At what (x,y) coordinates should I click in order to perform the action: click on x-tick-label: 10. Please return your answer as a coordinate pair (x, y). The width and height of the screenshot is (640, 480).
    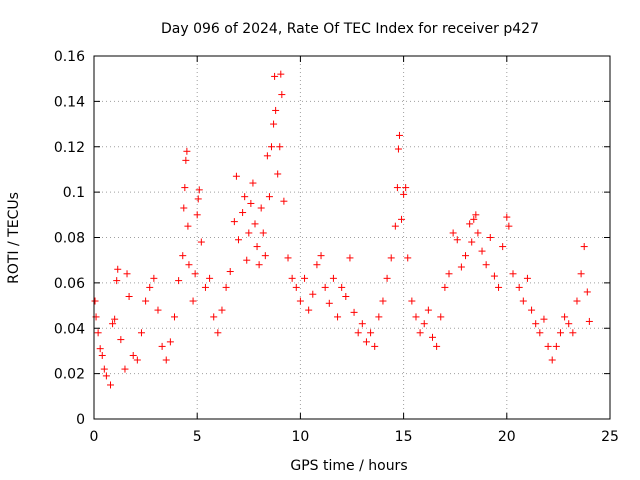
    Looking at the image, I should click on (300, 437).